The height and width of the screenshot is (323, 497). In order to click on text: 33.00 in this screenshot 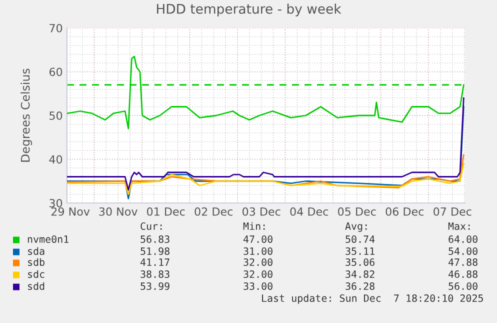, I will do `click(258, 286)`.